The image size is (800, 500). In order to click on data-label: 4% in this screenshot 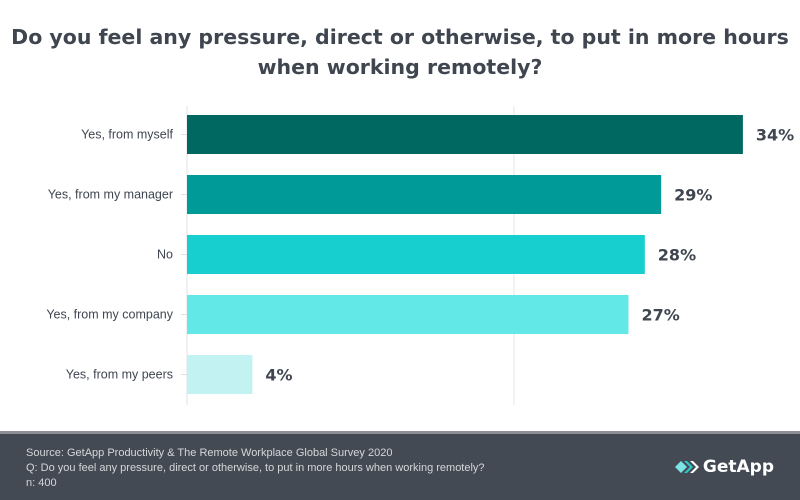, I will do `click(278, 375)`.